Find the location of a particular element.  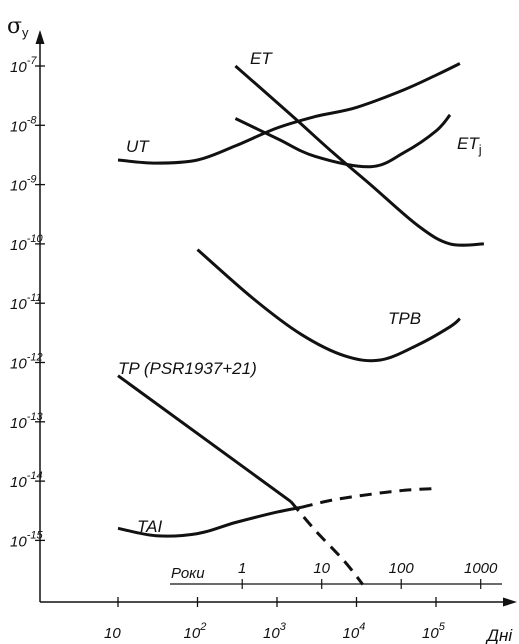

series-label: UT is located at coordinates (138, 146).